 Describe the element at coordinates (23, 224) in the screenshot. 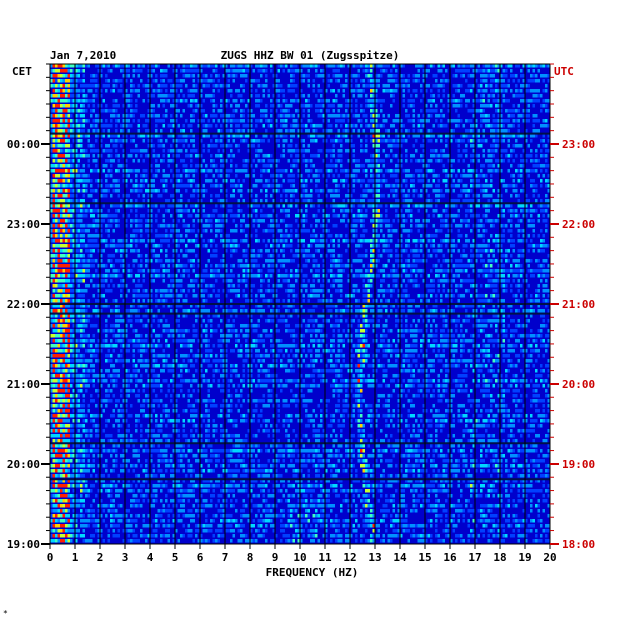

I see `left-tick-label: 23:00` at that location.